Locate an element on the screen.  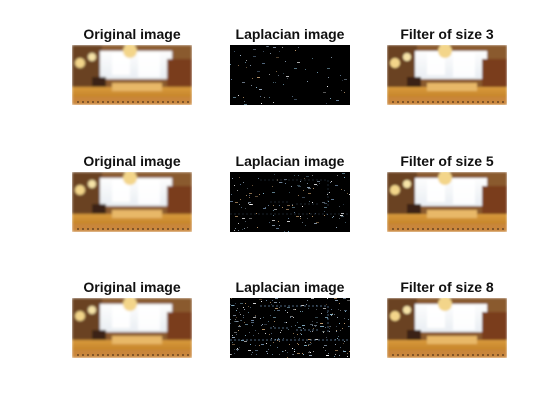
panel-title: Filter of size 5 is located at coordinates (447, 161).